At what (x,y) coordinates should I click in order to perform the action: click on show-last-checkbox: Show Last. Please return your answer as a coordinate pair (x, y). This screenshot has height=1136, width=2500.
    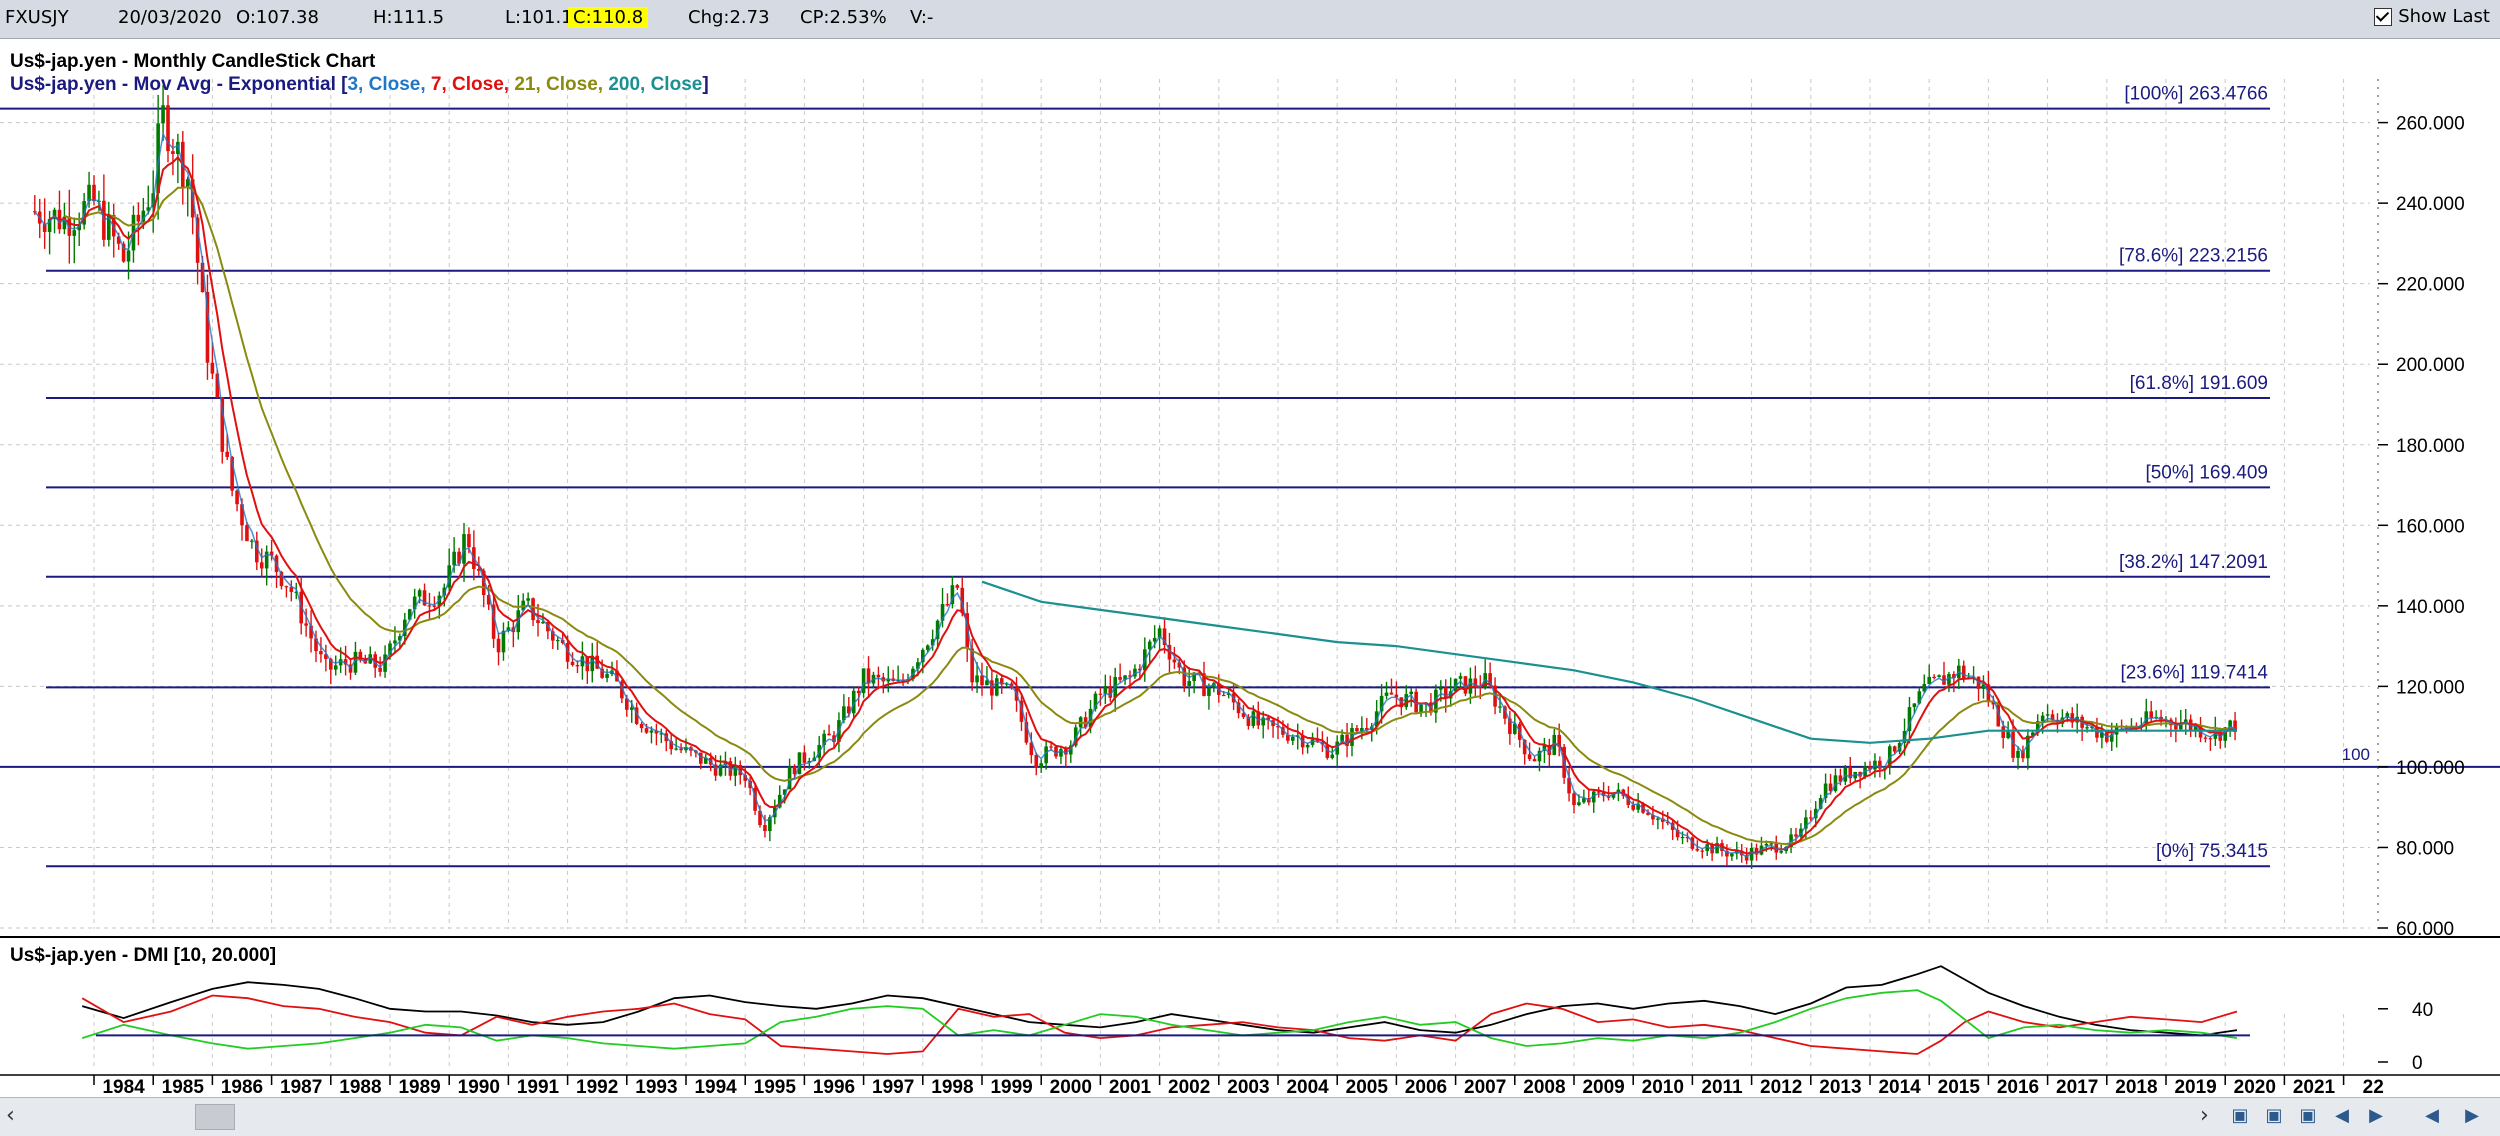
    Looking at the image, I should click on (2432, 16).